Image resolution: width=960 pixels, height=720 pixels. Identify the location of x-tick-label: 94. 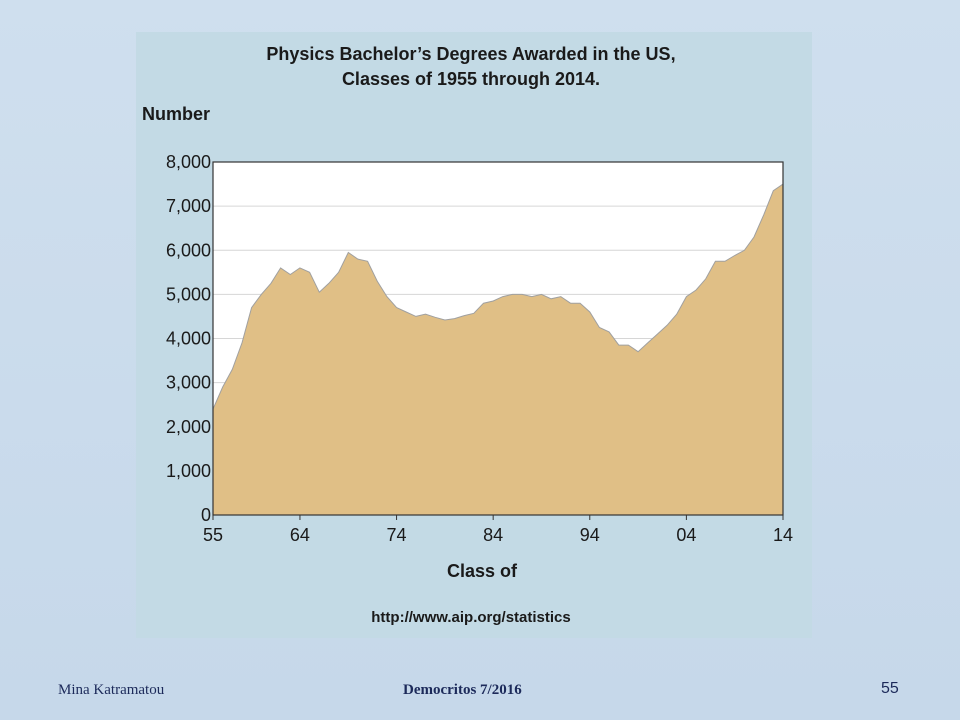
(590, 535).